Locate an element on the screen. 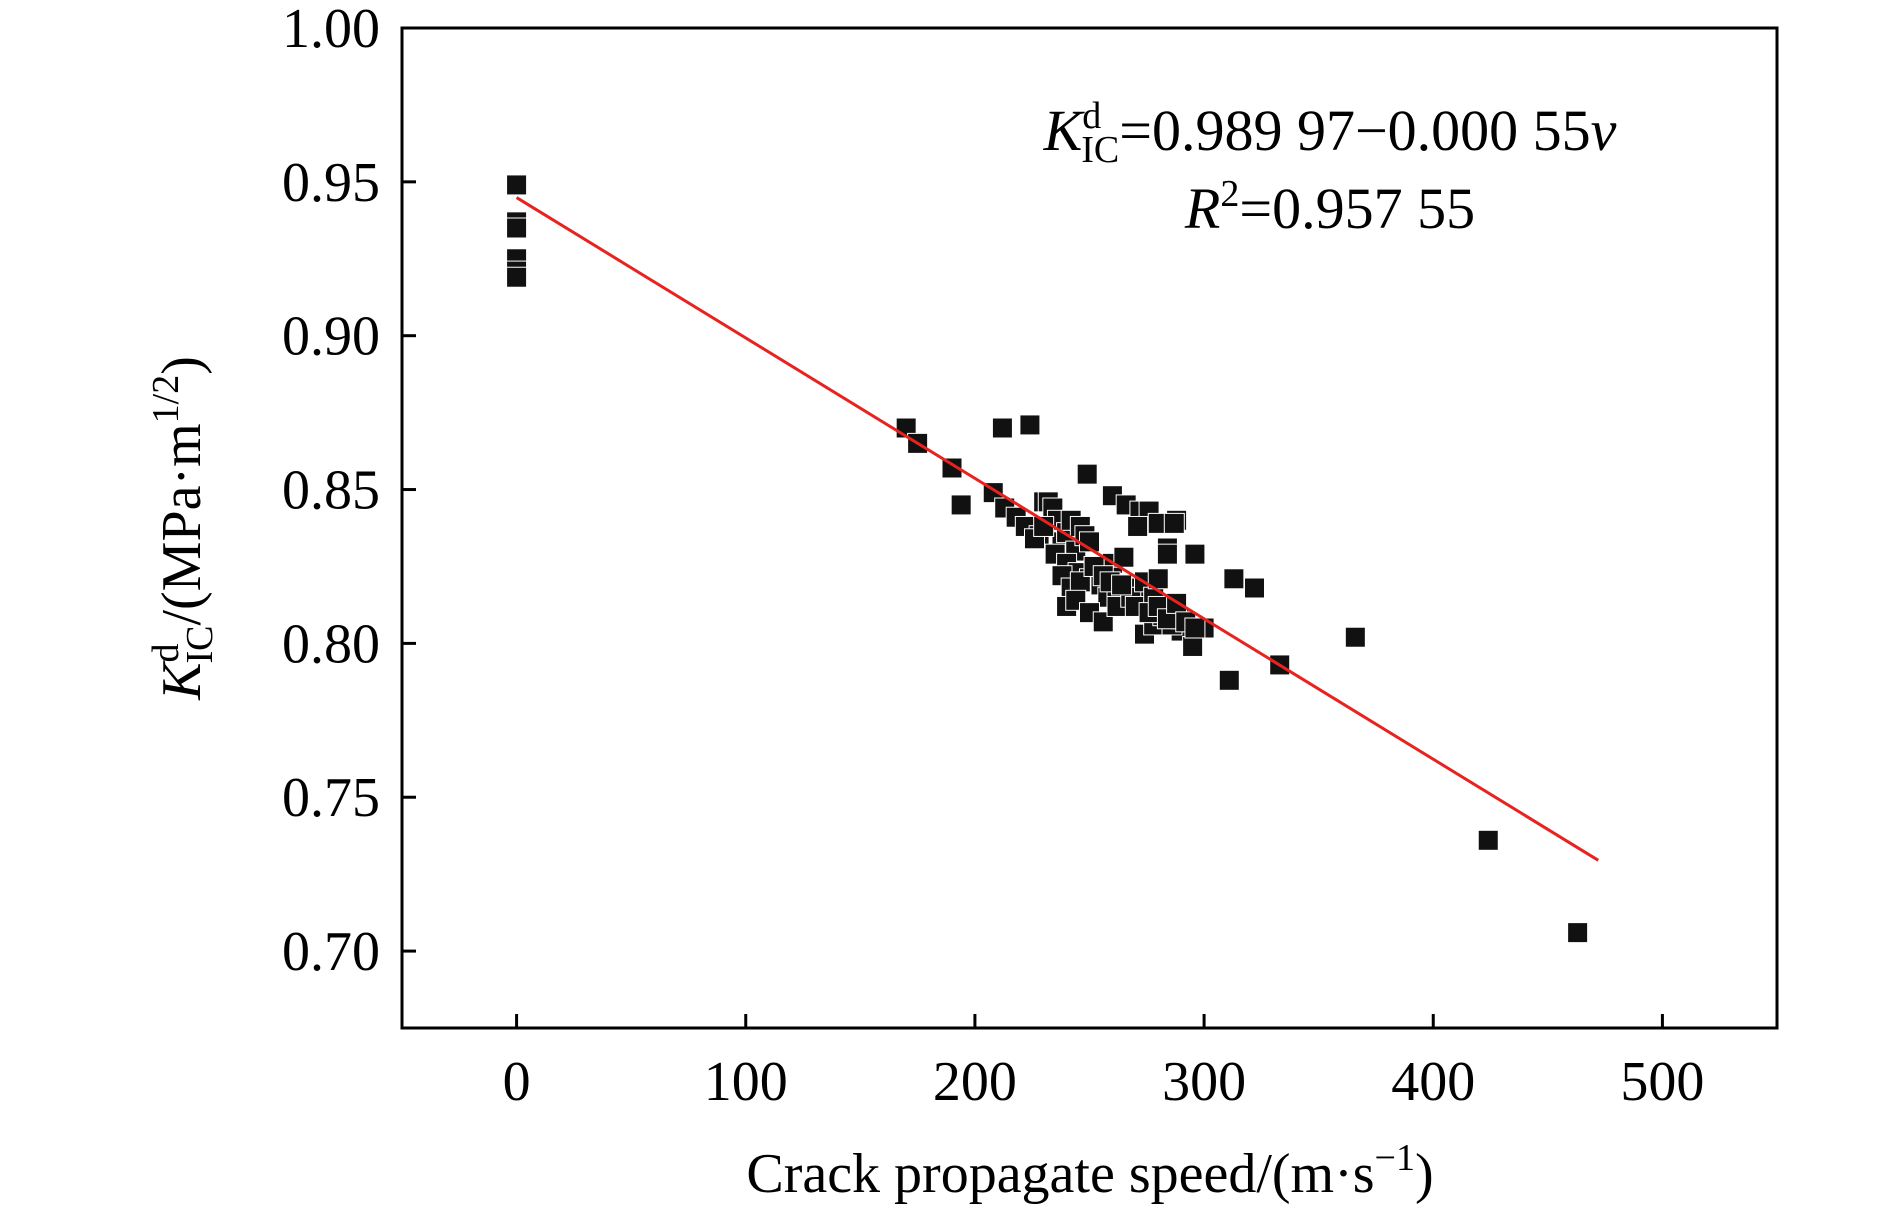 The image size is (1890, 1209). y-axis-label: KdIC/(MPa·m1/2) is located at coordinates (183, 528).